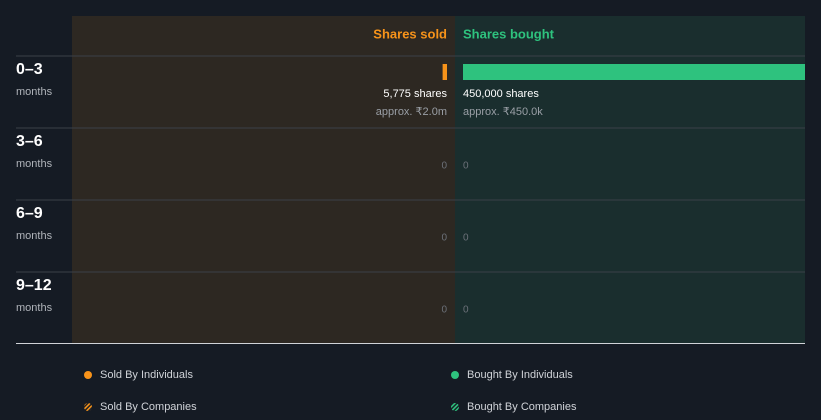  Describe the element at coordinates (148, 407) in the screenshot. I see `legend-label: Sold By Companies` at that location.